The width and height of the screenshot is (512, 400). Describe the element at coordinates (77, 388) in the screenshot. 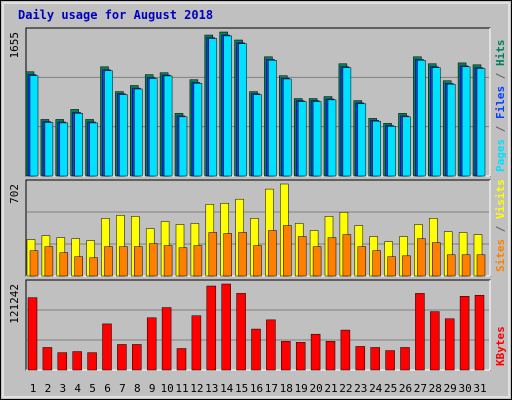

I see `x-tick-label: 4` at that location.